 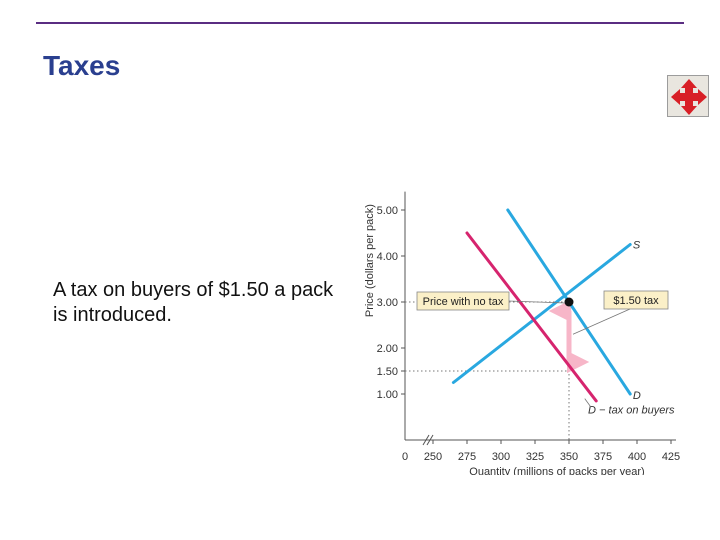 What do you see at coordinates (387, 395) in the screenshot?
I see `y-tick-label: 1.00` at bounding box center [387, 395].